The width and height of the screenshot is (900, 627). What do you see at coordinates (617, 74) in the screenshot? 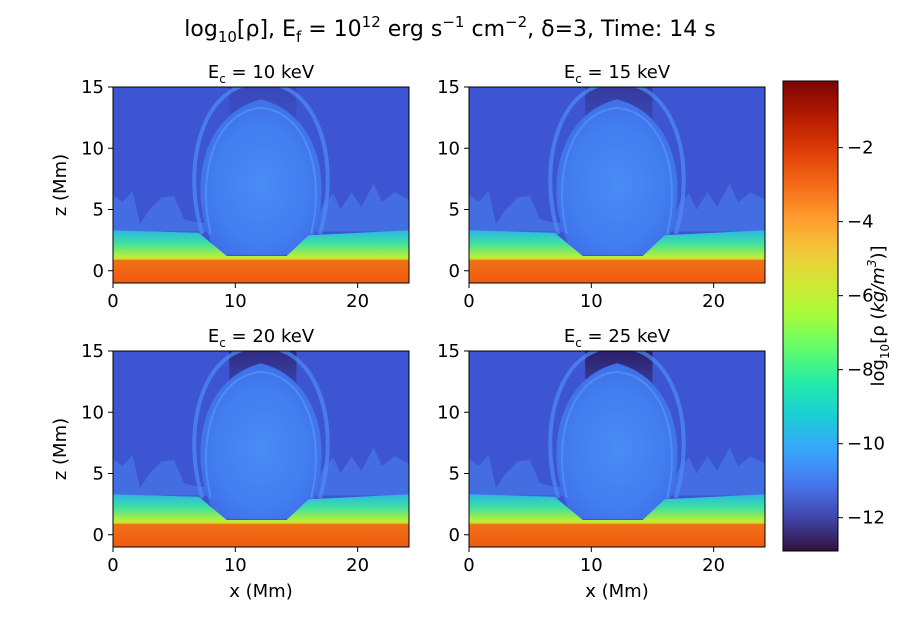
I see `panel-title: Ec = 15 keV` at bounding box center [617, 74].